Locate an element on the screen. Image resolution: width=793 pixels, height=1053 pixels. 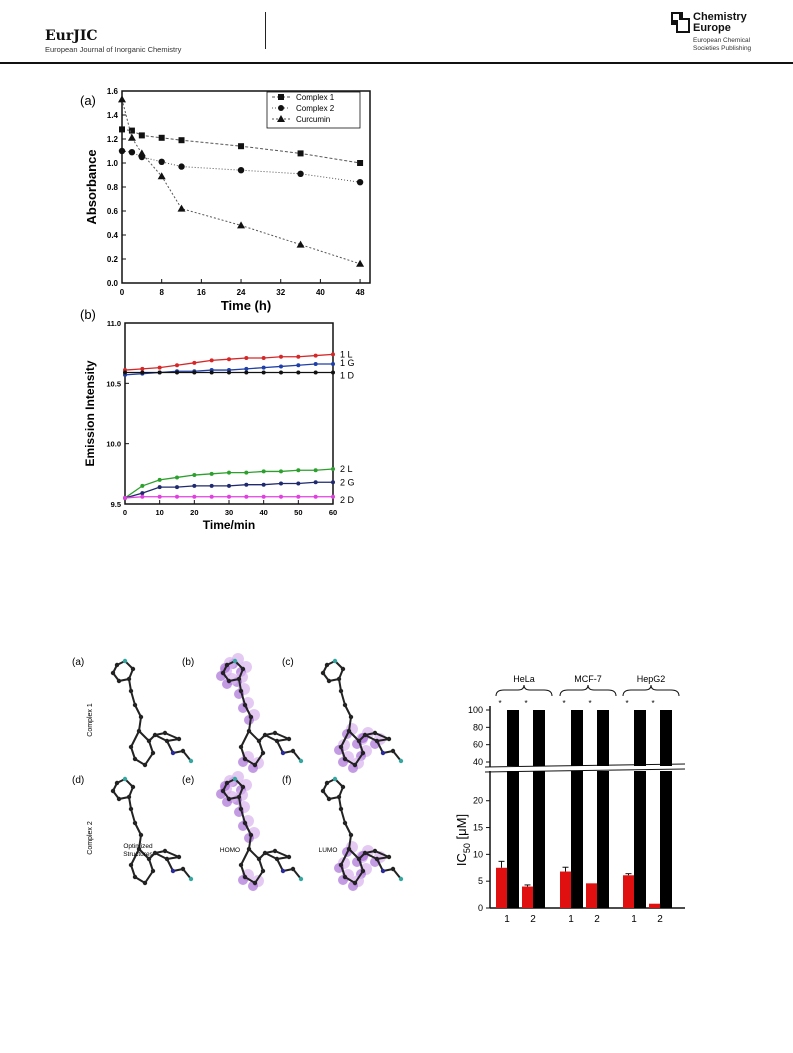
row-label: Complex 2 is located at coordinates (90, 838).